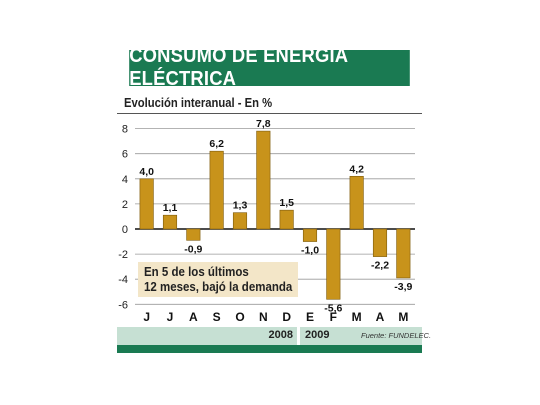 The image size is (540, 405). I want to click on data-label: 1,1, so click(170, 208).